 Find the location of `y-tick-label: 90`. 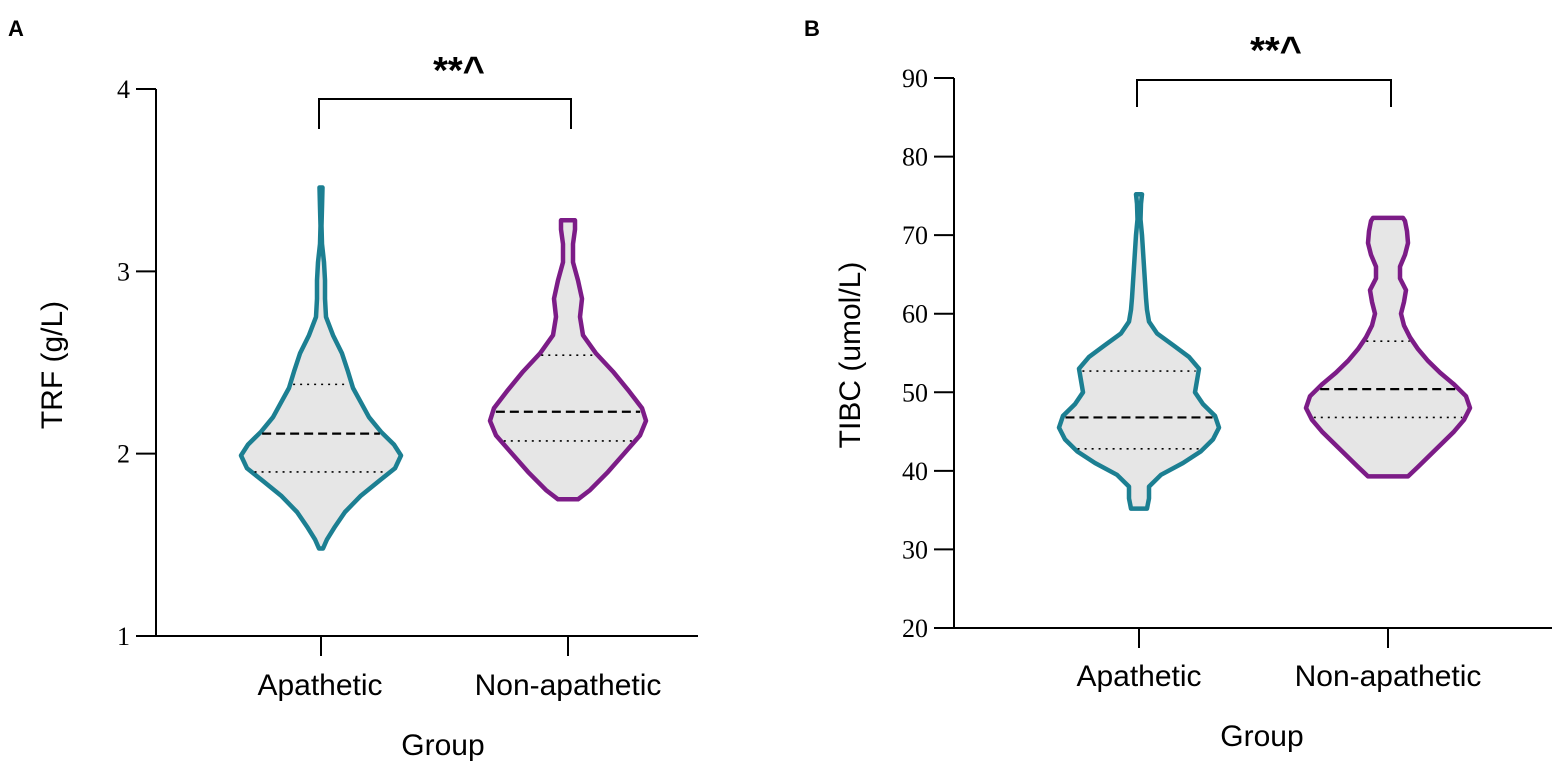

y-tick-label: 90 is located at coordinates (915, 78).